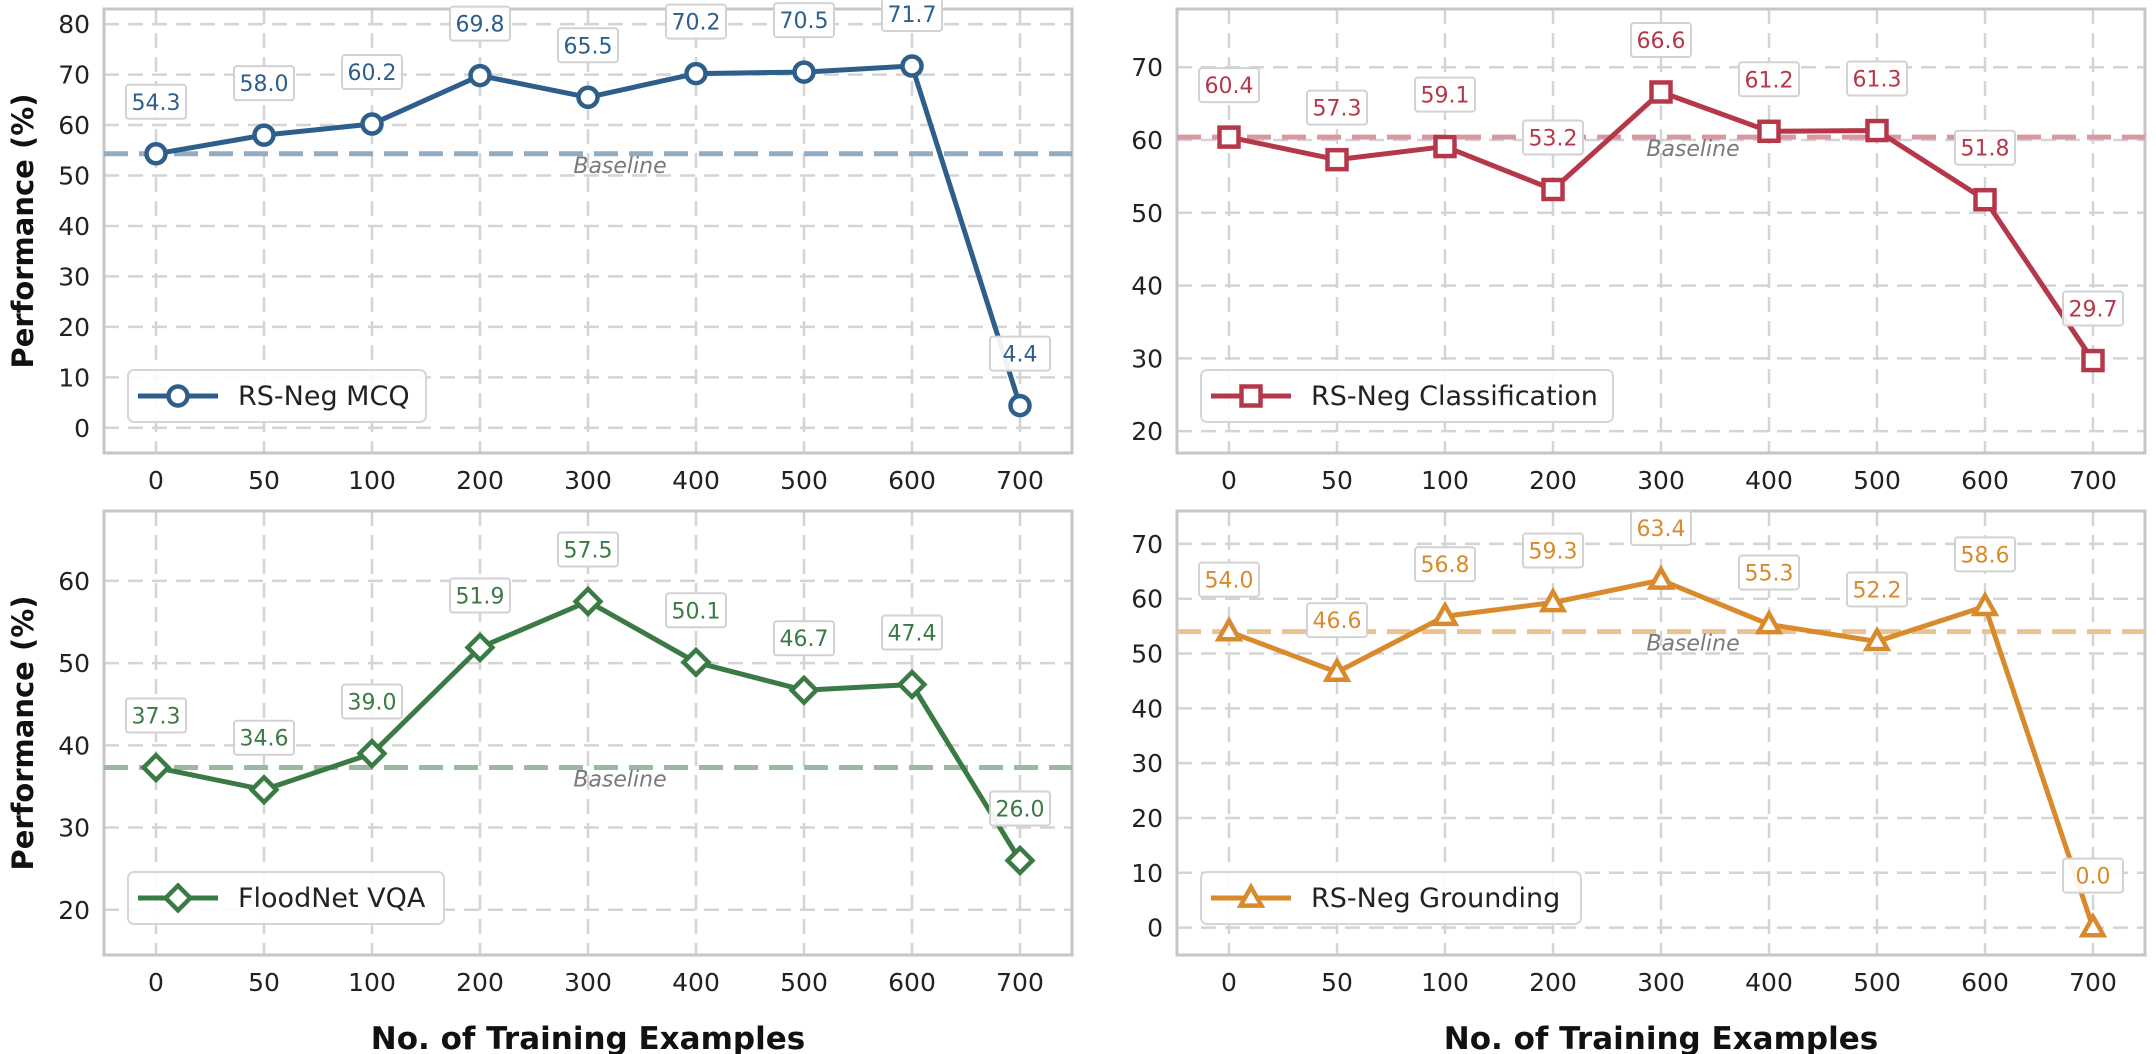 The width and height of the screenshot is (2156, 1054). I want to click on x-tick-label: 400, so click(1769, 480).